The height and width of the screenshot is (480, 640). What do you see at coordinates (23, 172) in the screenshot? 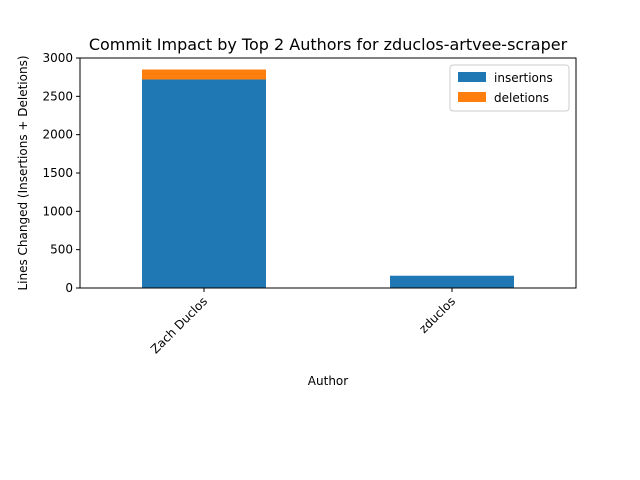
I see `y-axis-label: Lines Changed (Insertions + Deletions)` at bounding box center [23, 172].